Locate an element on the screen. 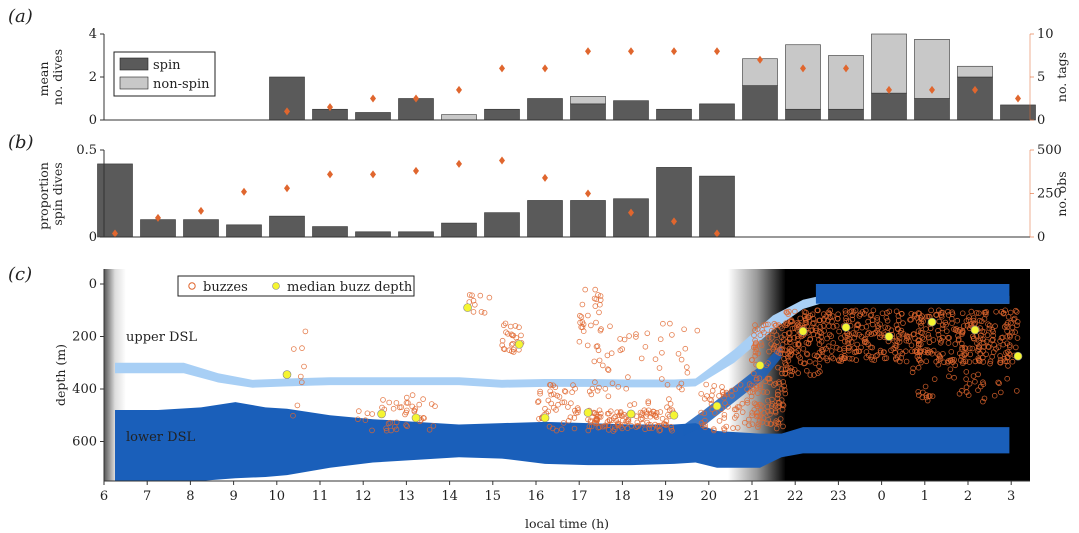 The height and width of the screenshot is (533, 1079). spin-proportion-bar is located at coordinates (330, 232).